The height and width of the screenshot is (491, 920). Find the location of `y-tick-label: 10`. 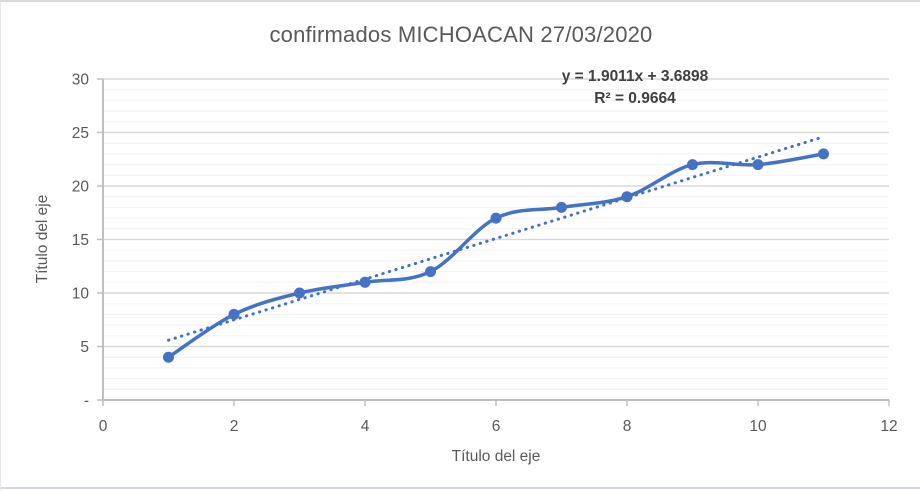

y-tick-label: 10 is located at coordinates (81, 294).